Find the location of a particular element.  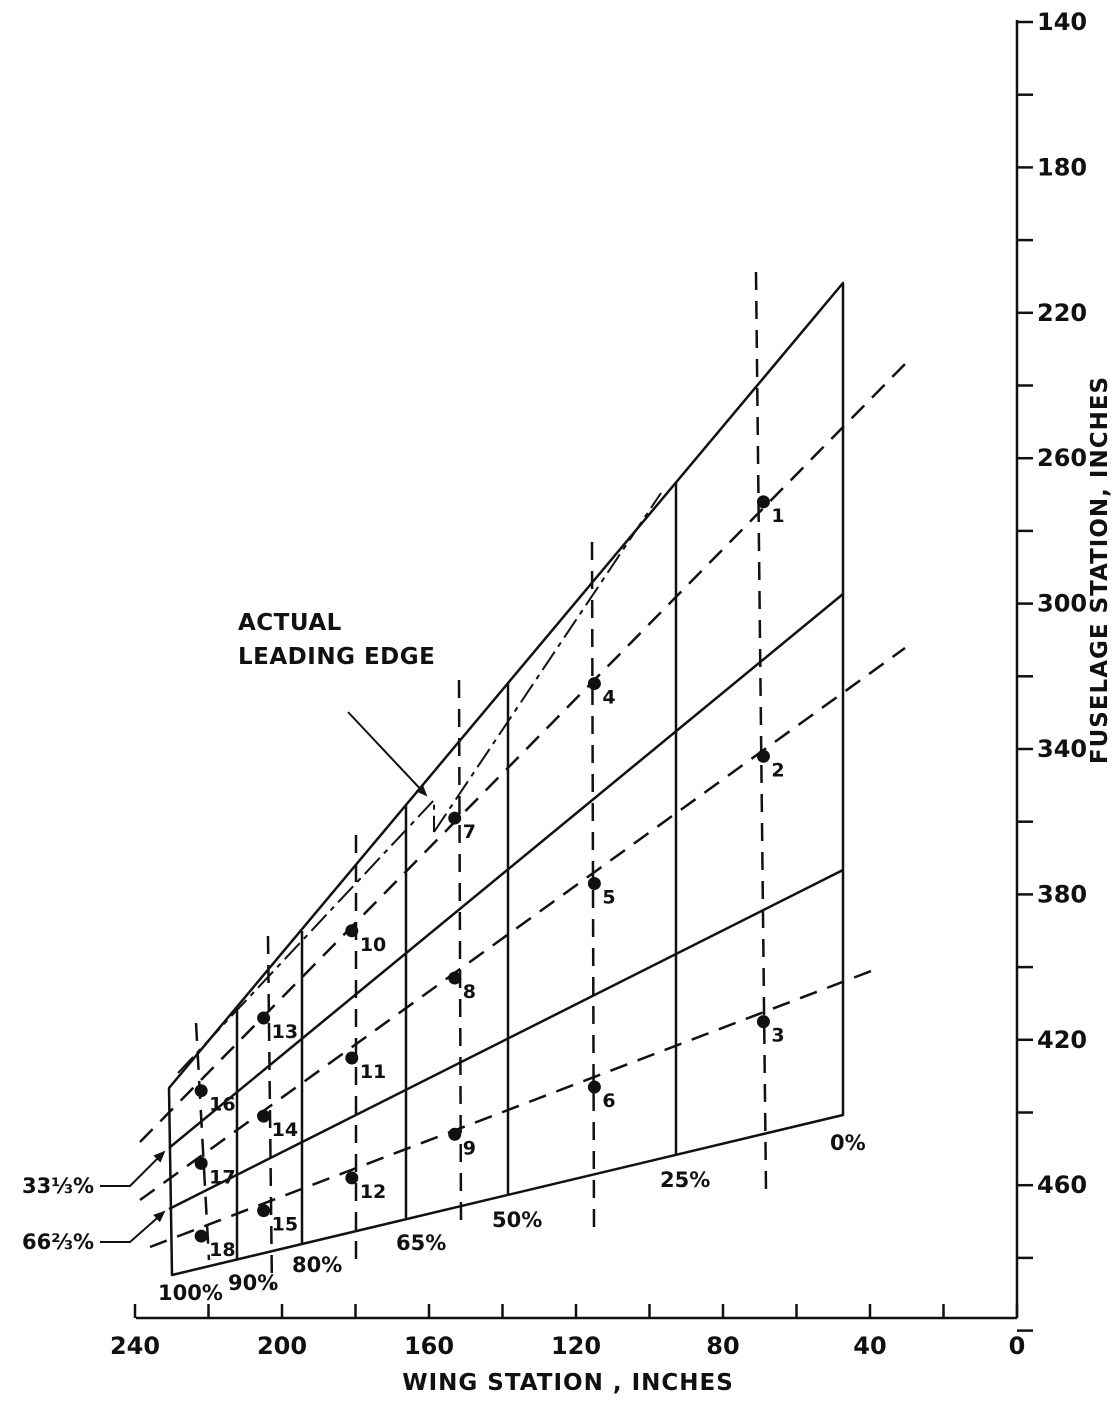

x-tick-label: 40 is located at coordinates (869, 1346).